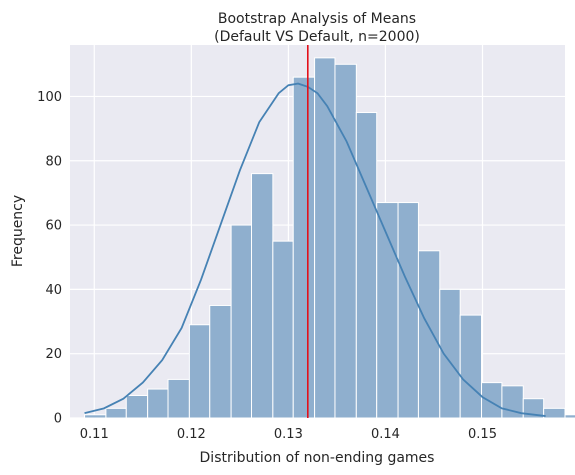  I want to click on x-tick-label: 0.15, so click(482, 434).